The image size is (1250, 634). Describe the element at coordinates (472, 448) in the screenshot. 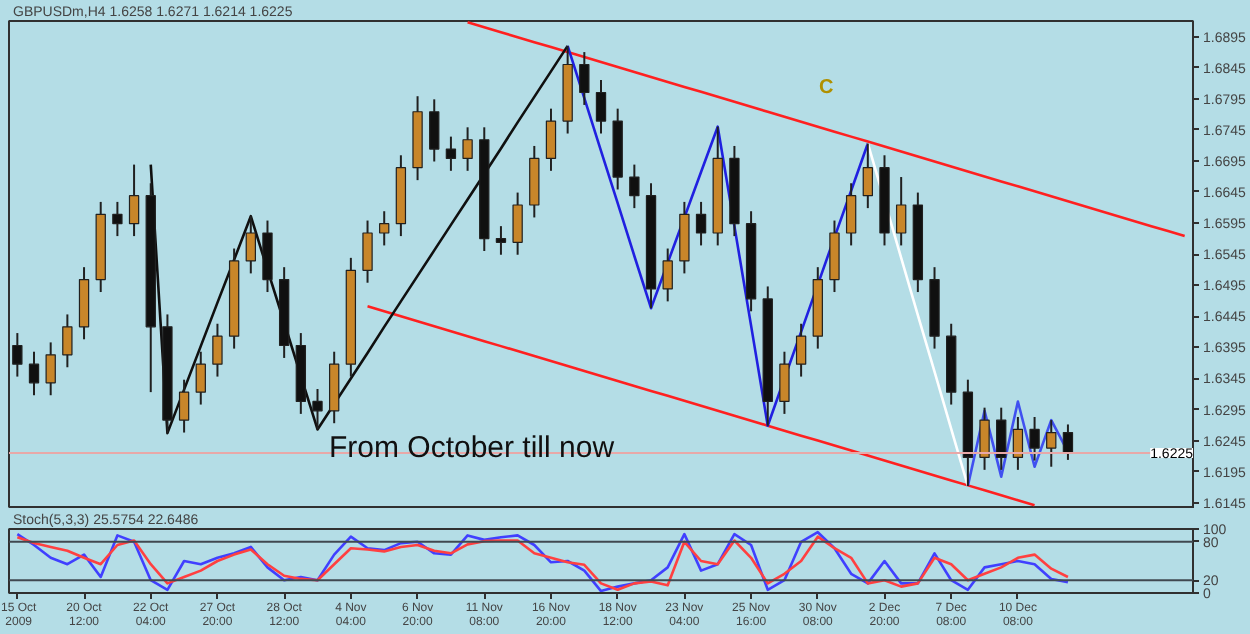

I see `annotation: From October till now` at that location.